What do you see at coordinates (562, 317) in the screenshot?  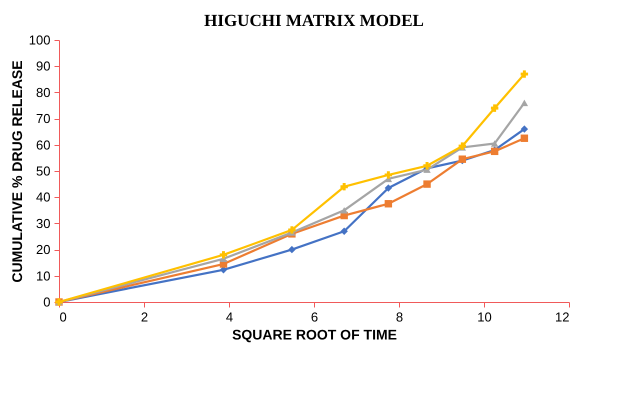 I see `x-tick-label: 12` at bounding box center [562, 317].